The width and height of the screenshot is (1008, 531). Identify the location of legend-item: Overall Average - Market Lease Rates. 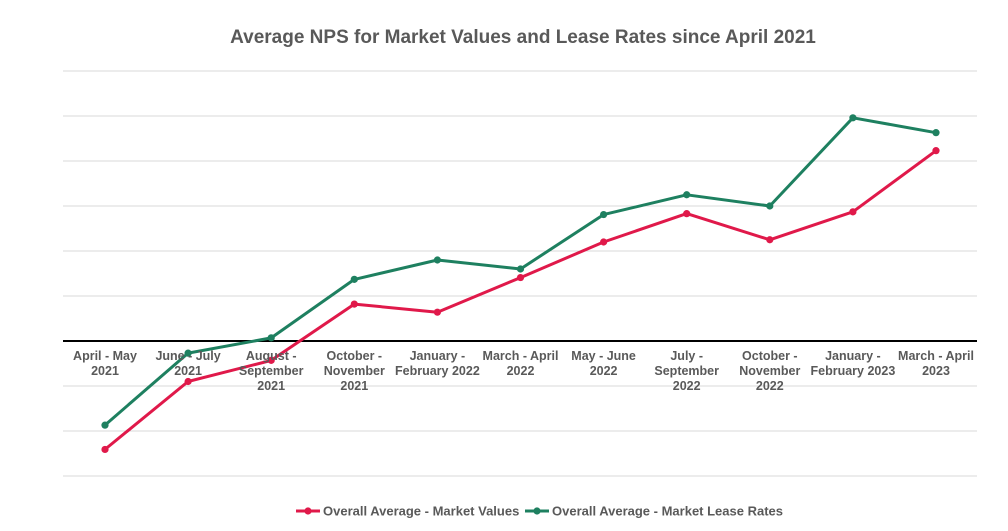
(654, 511).